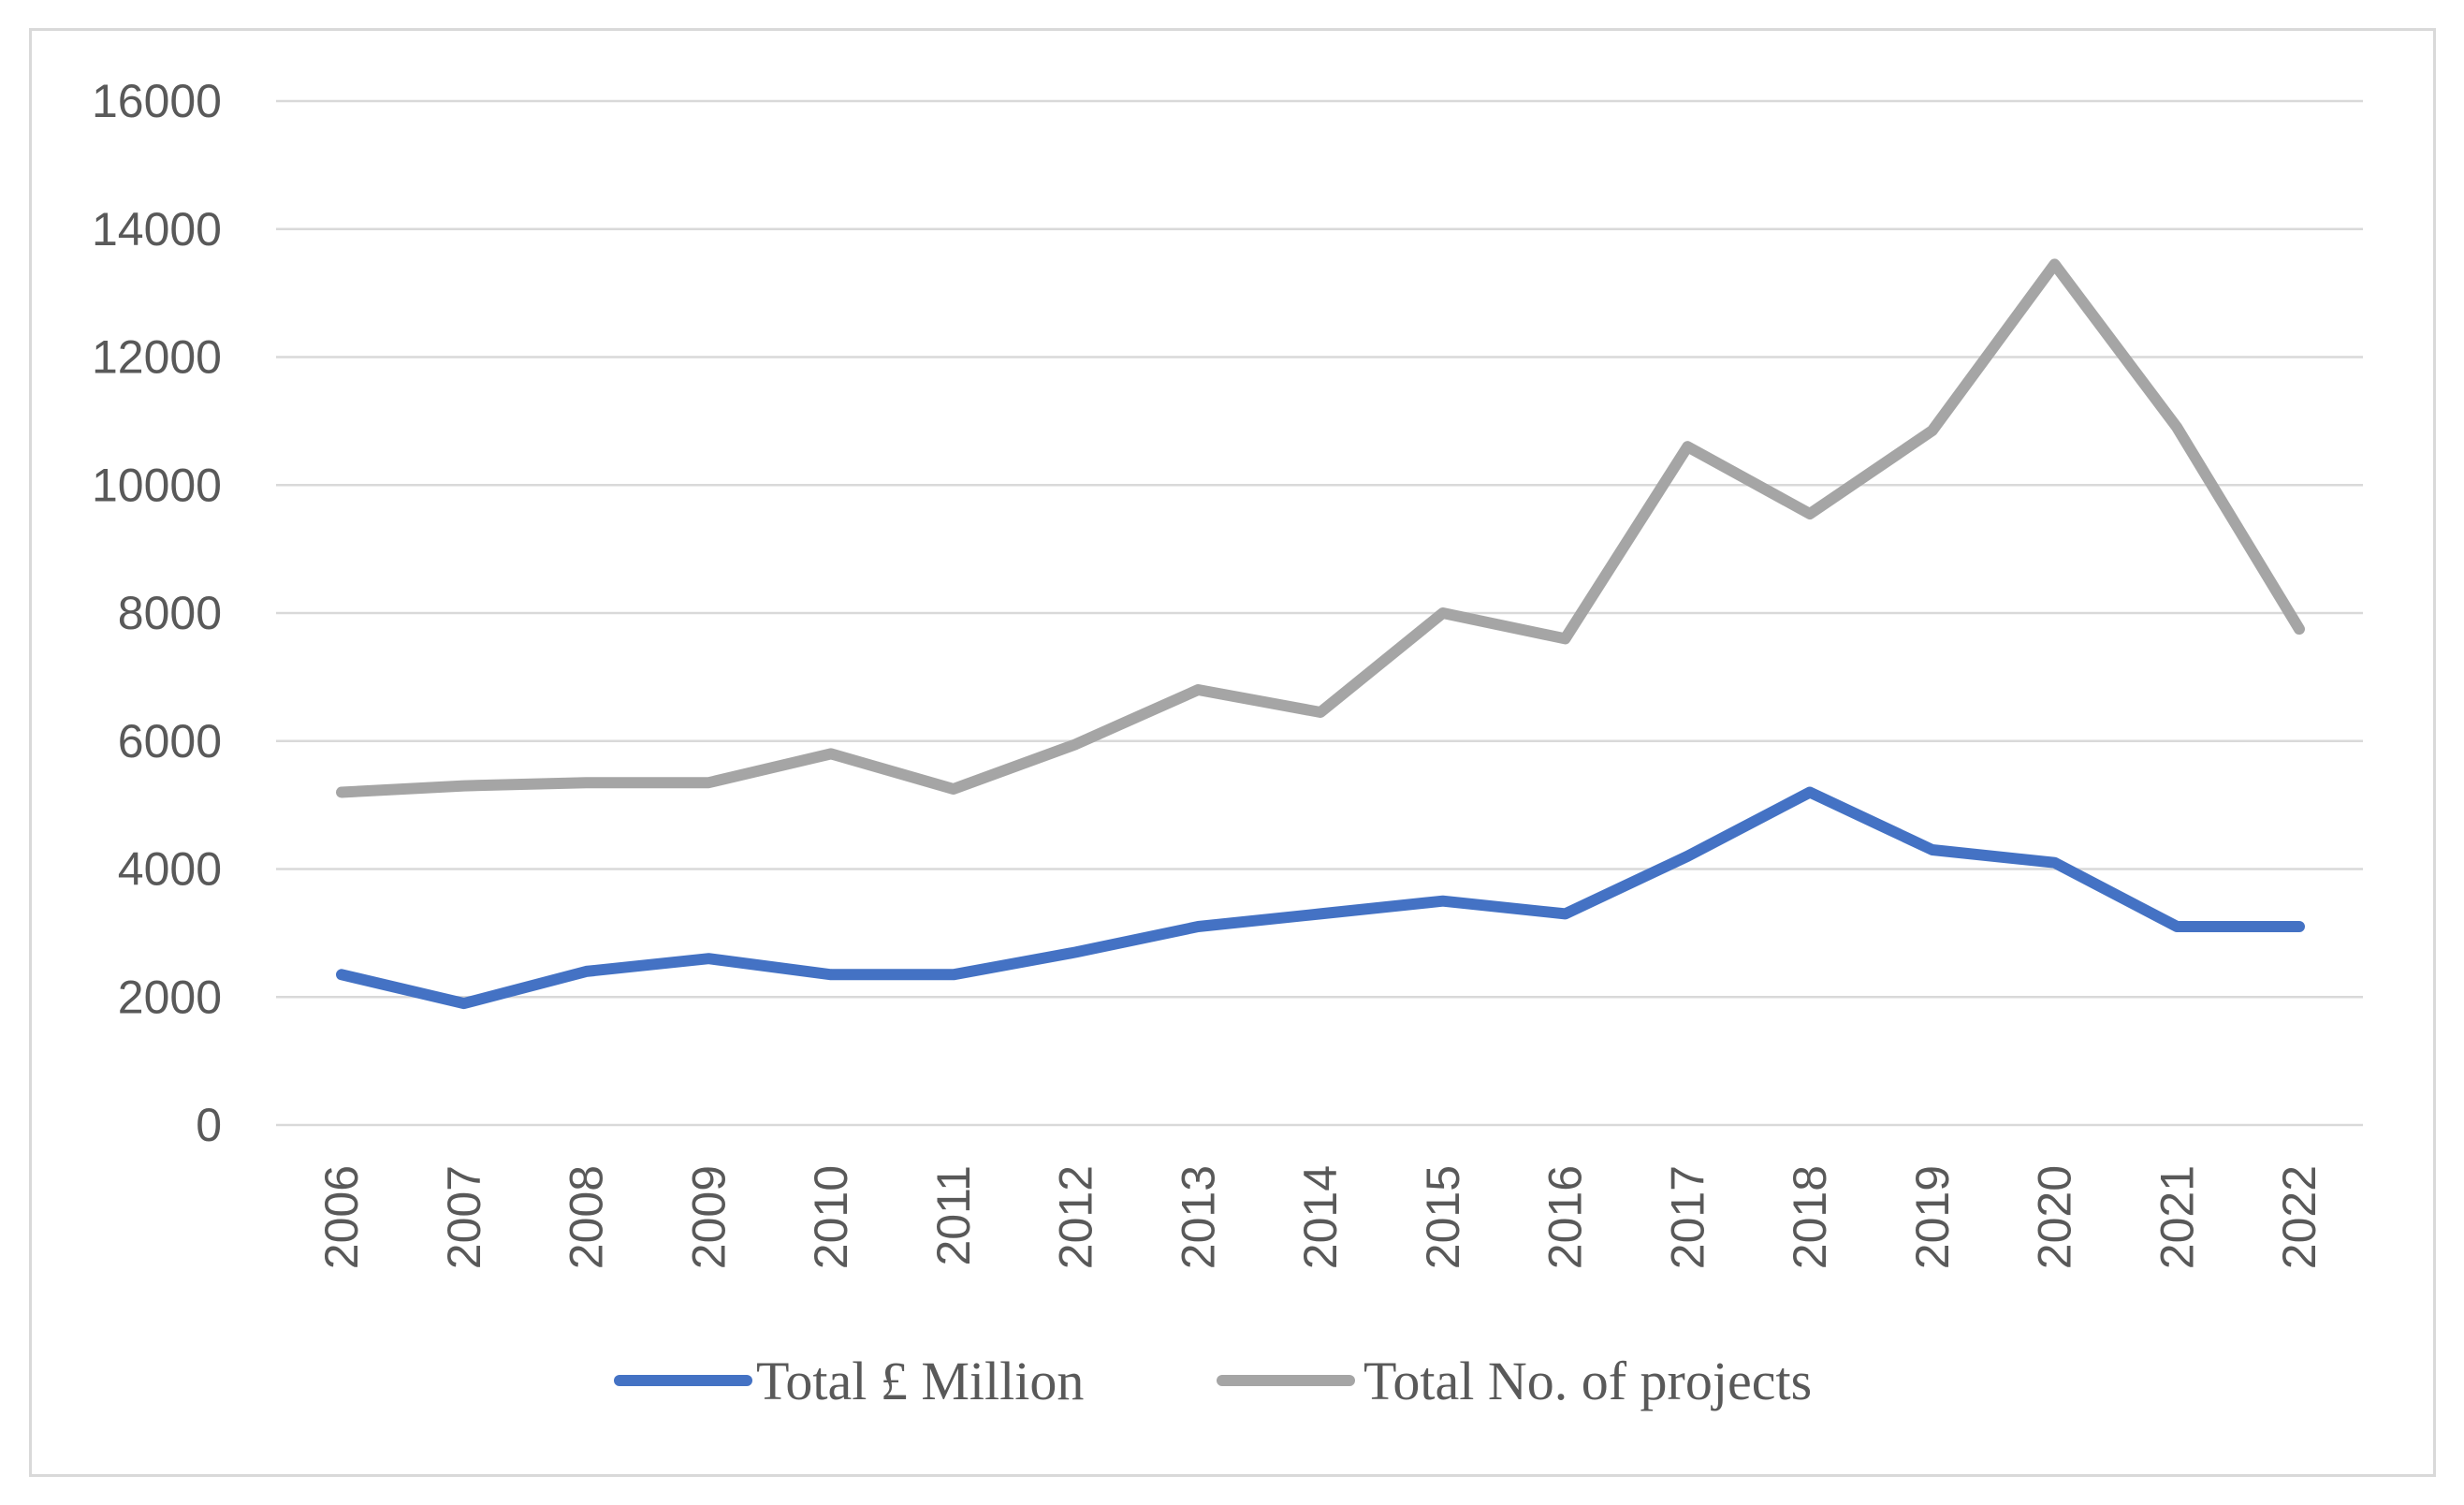 This screenshot has height=1505, width=2464. Describe the element at coordinates (170, 613) in the screenshot. I see `y-tick-label: 8000` at that location.